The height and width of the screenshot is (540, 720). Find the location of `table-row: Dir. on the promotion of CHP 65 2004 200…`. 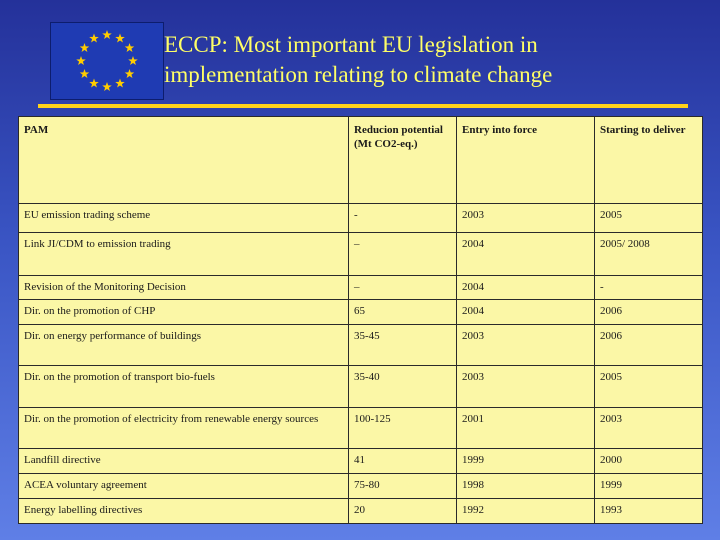

table-row: Dir. on the promotion of CHP 65 2004 200… is located at coordinates (360, 312).